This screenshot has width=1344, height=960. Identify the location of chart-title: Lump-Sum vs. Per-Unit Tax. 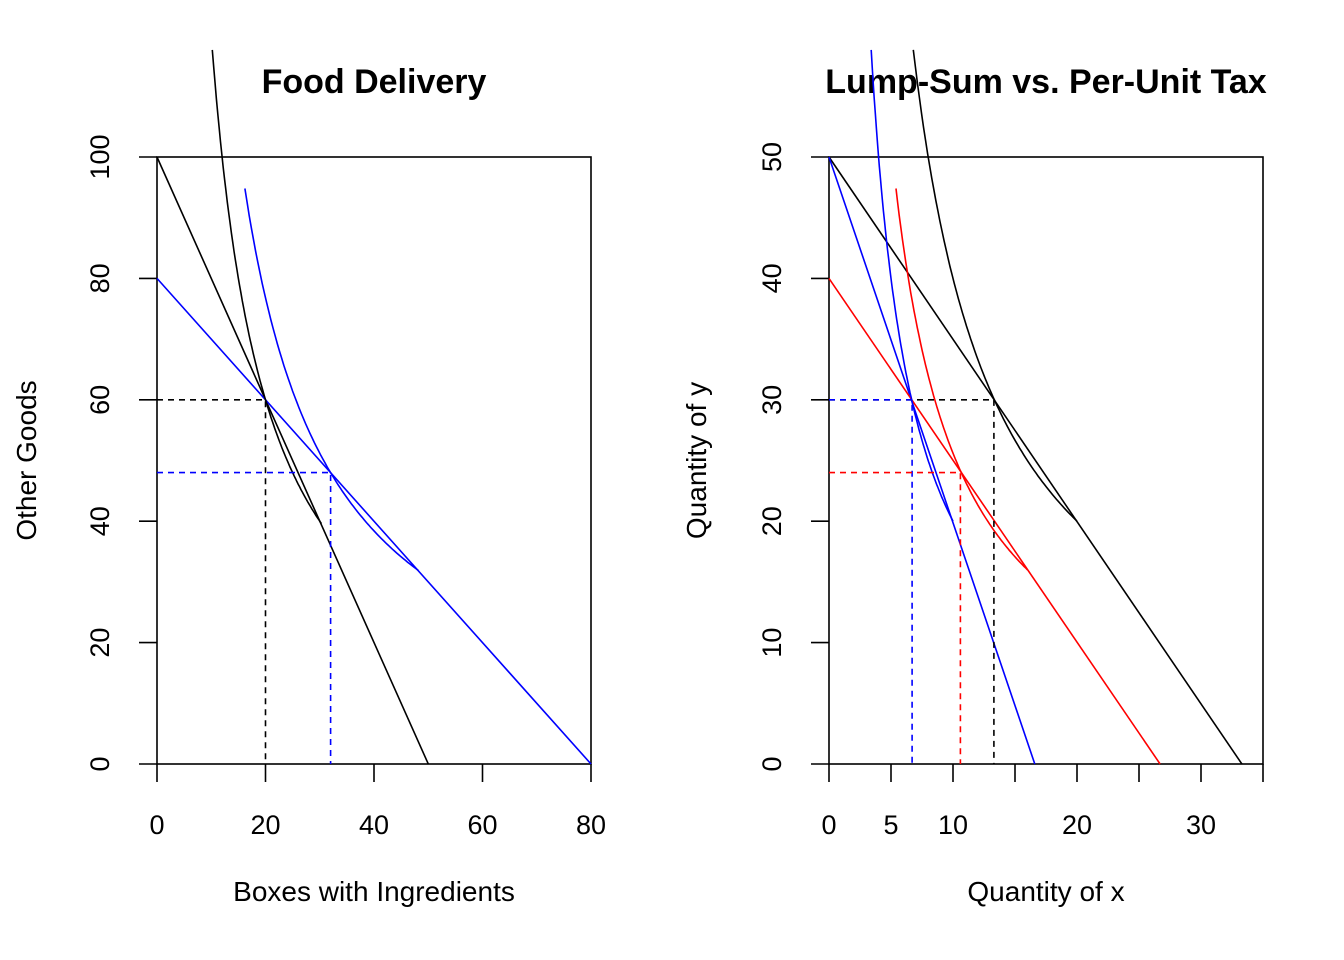
(1046, 82).